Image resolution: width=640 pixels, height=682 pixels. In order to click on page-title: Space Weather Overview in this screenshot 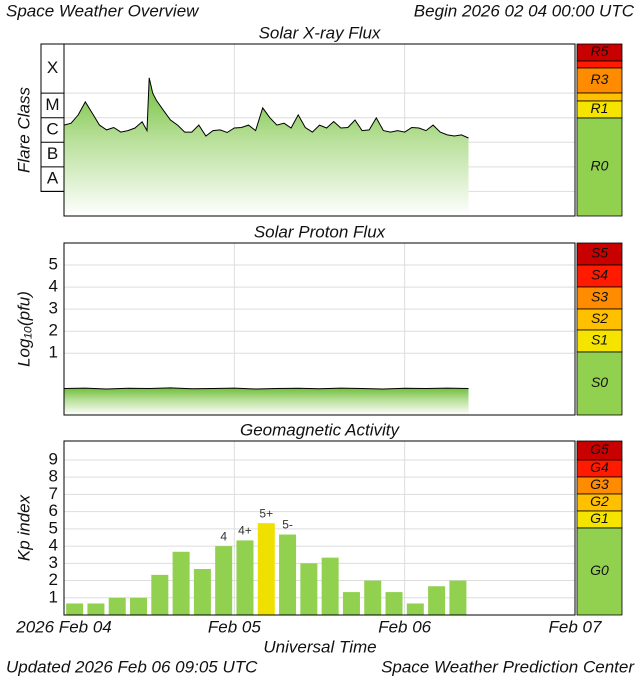, I will do `click(103, 10)`.